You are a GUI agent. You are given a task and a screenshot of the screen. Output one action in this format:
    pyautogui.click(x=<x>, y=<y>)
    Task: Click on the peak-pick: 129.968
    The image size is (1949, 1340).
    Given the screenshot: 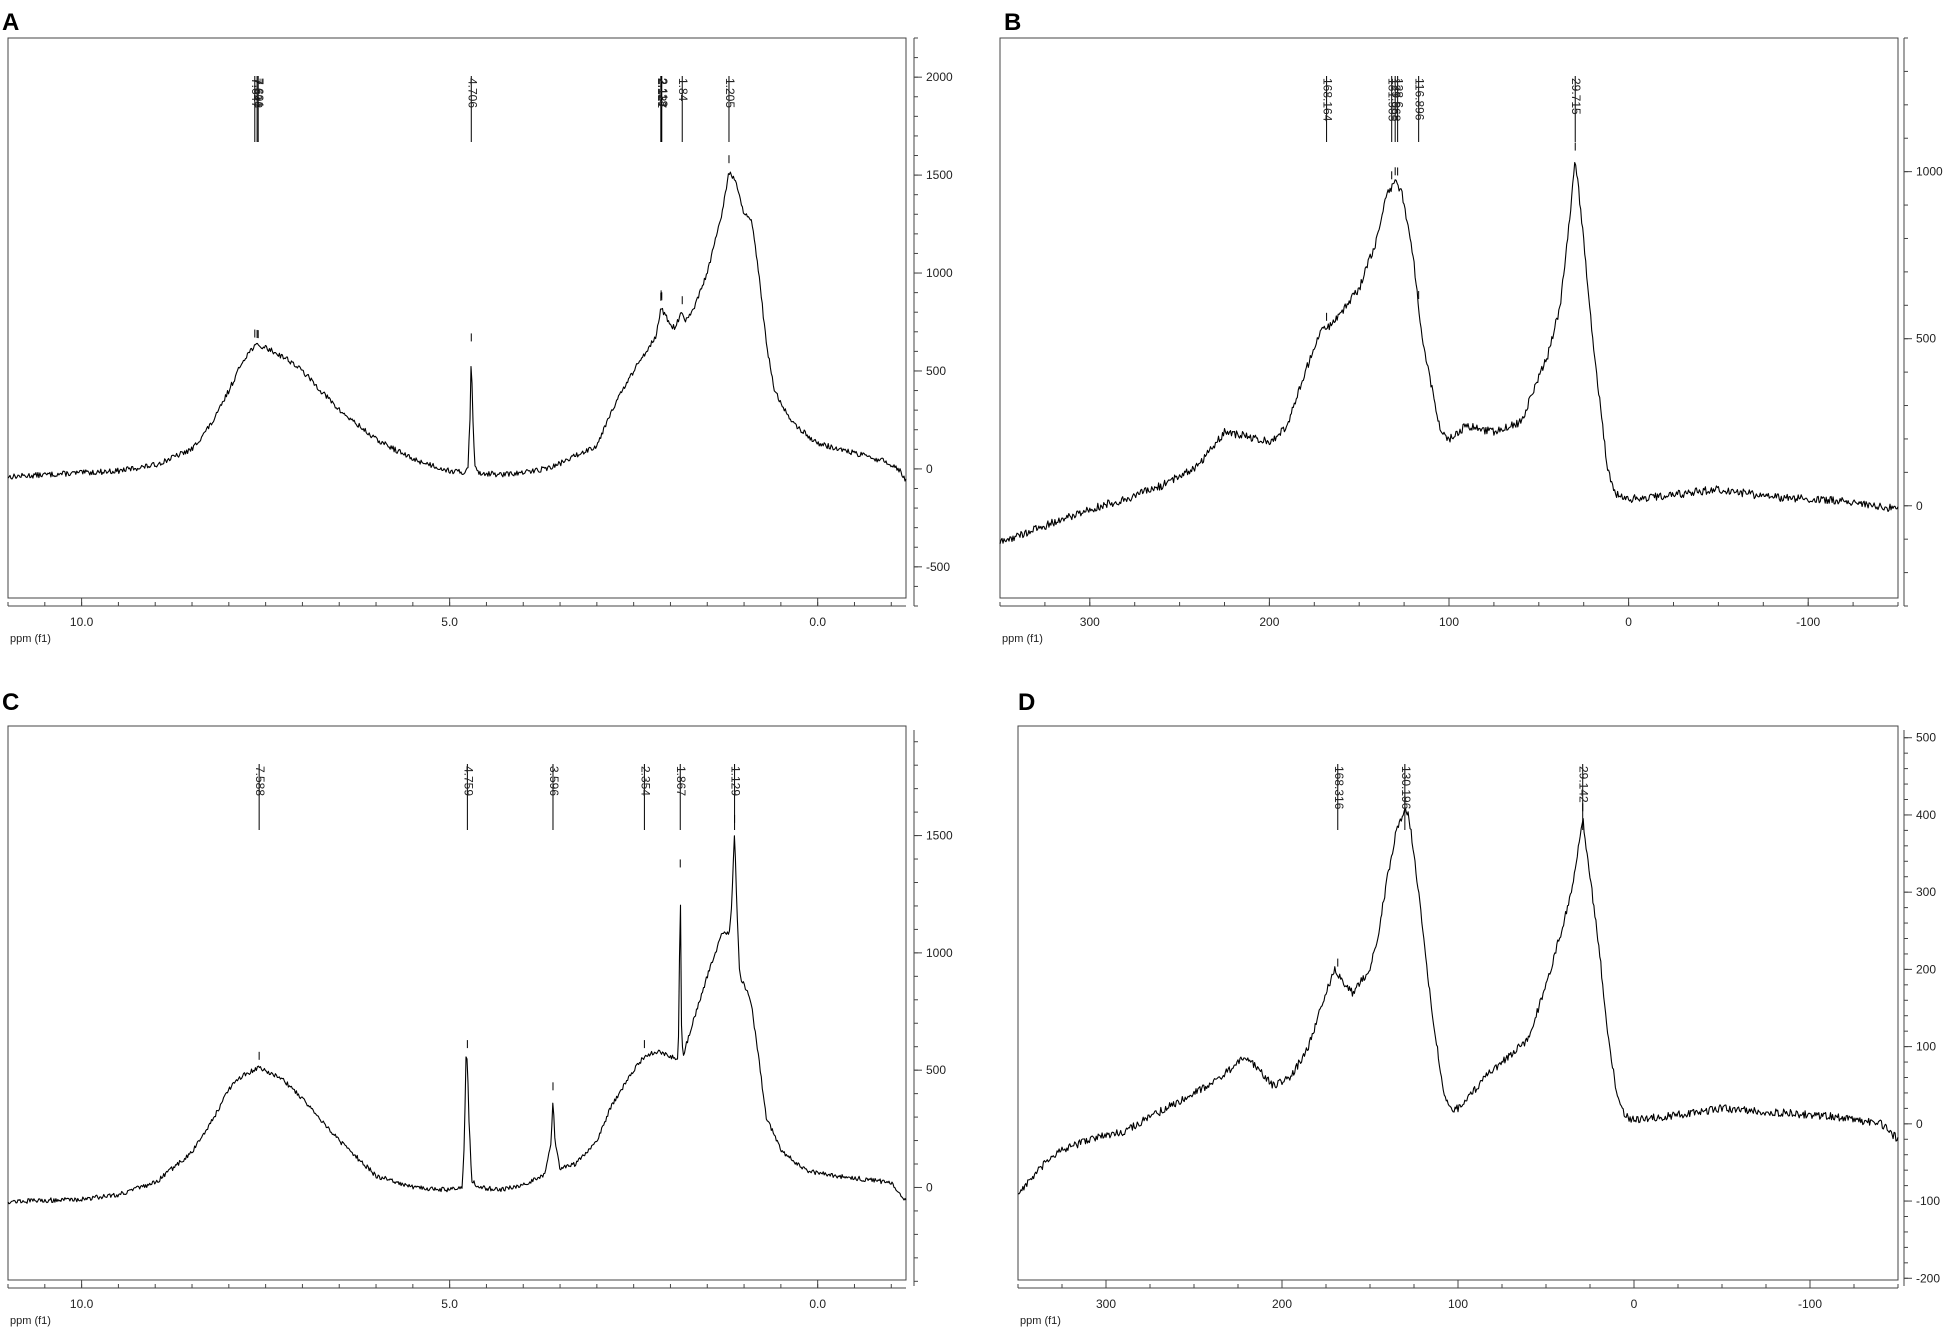 What is the action you would take?
    pyautogui.click(x=1396, y=126)
    